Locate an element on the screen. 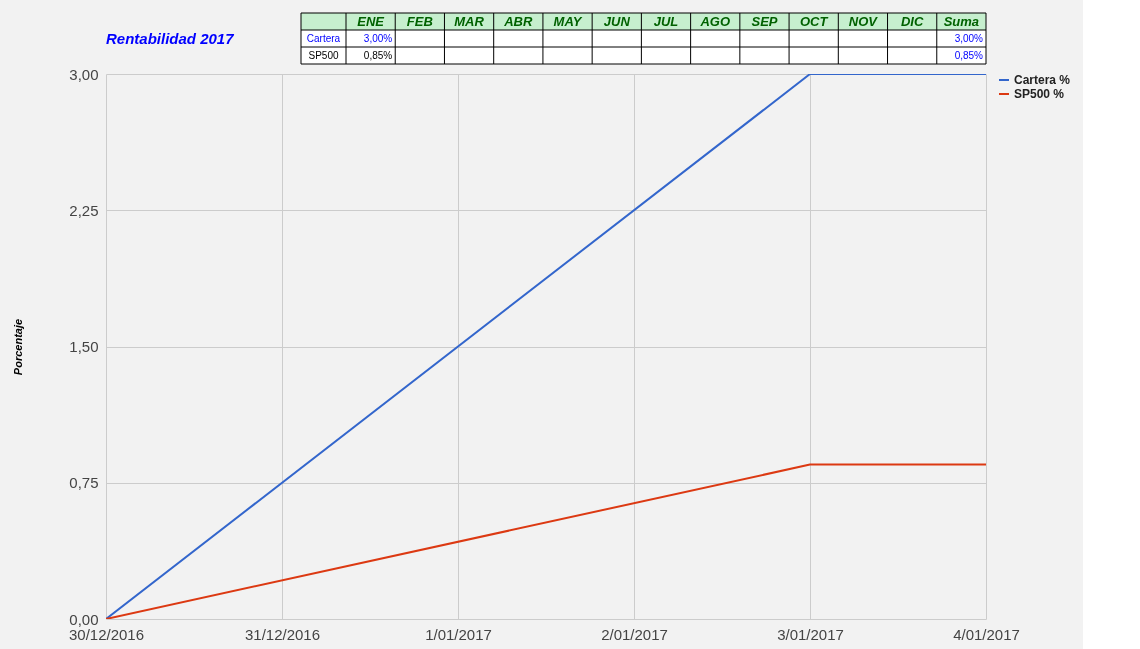 The height and width of the screenshot is (649, 1140). y-tick-label: 0,00 is located at coordinates (84, 619).